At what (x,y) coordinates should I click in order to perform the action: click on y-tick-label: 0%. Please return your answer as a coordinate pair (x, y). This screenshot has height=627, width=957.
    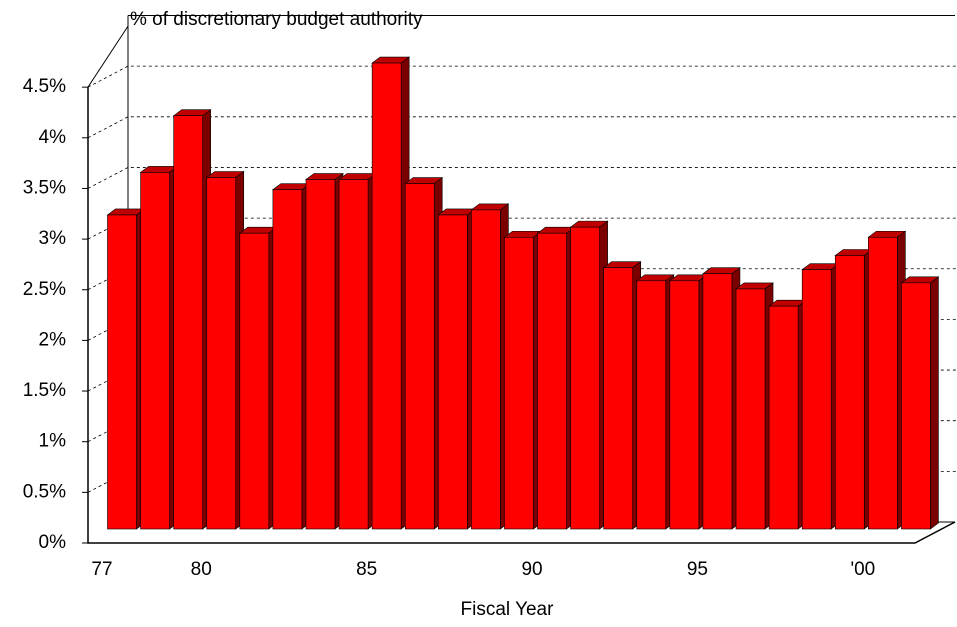
    Looking at the image, I should click on (53, 542).